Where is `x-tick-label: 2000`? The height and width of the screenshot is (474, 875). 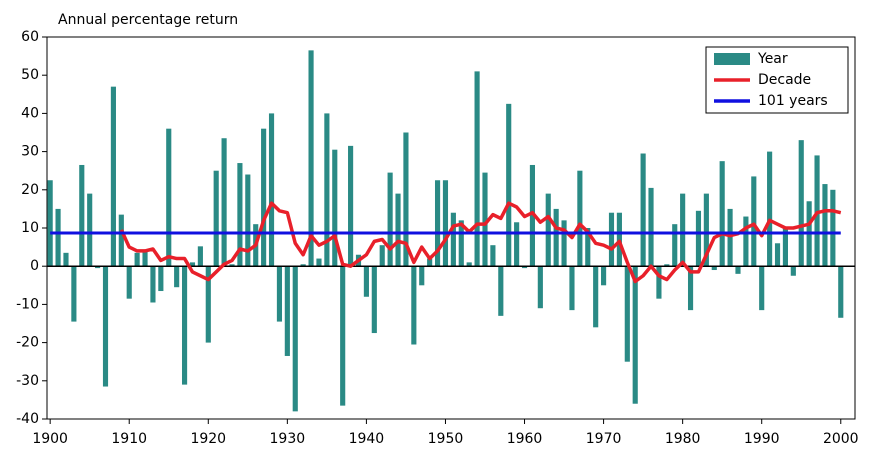 x-tick-label: 2000 is located at coordinates (841, 439).